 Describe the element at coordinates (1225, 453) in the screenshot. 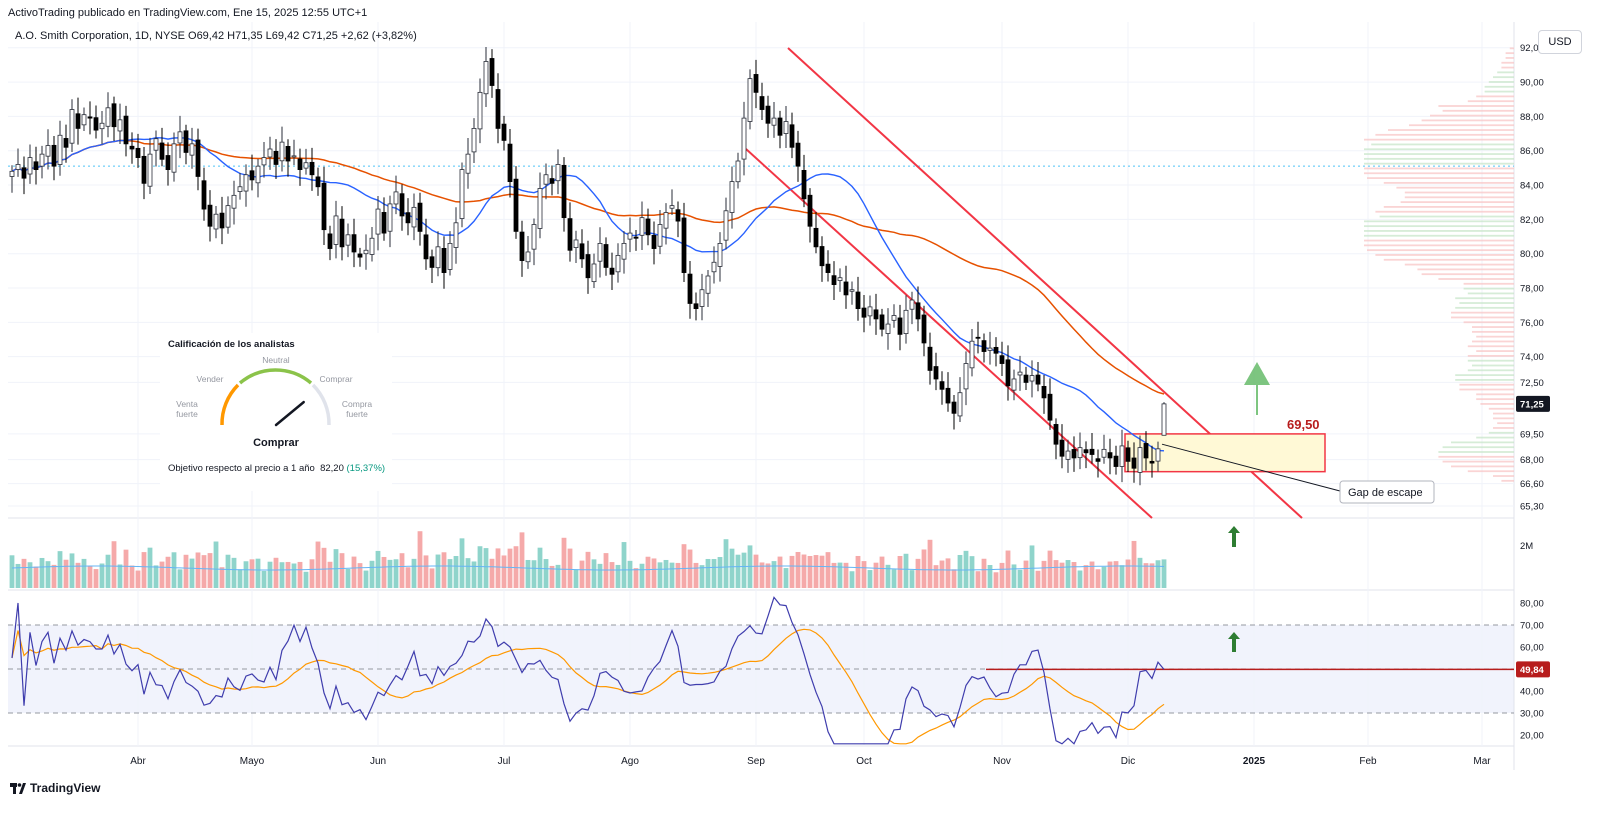

I see `consolidation-zone` at that location.